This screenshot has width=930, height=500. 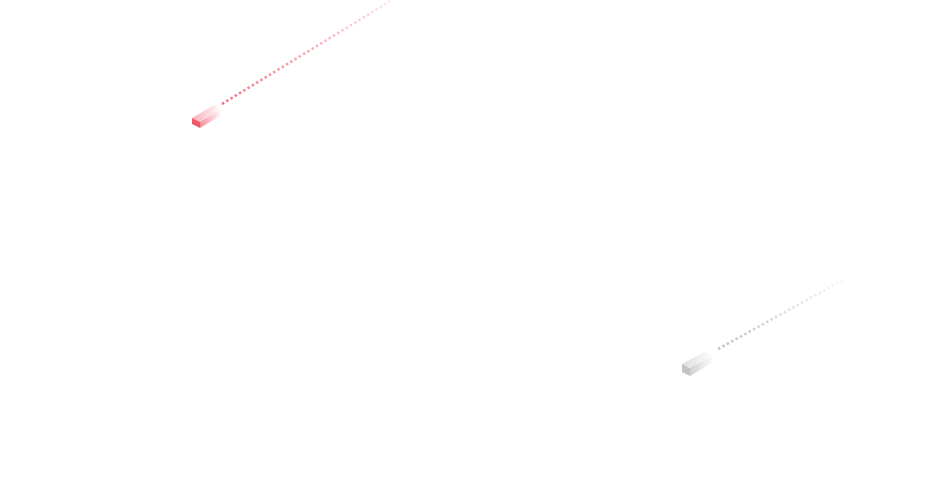 I want to click on gray-streak-head-front, so click(x=702, y=366).